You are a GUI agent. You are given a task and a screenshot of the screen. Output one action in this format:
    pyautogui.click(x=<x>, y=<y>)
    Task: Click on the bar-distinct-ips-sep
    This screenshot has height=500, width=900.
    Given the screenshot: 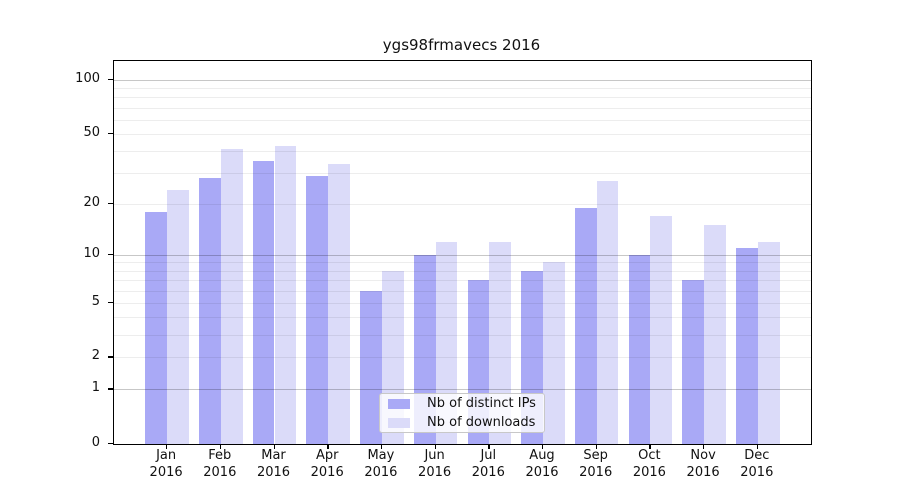 What is the action you would take?
    pyautogui.click(x=585, y=325)
    